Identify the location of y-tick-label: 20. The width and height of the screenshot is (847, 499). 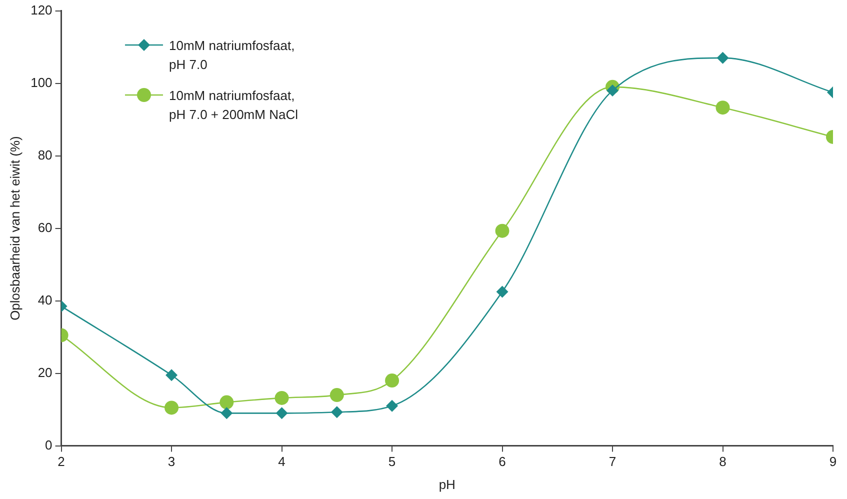
(45, 372).